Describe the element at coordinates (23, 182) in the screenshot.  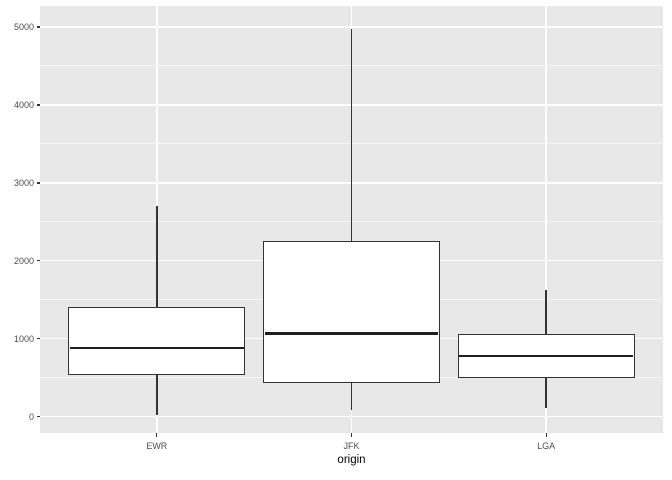
I see `y-tick-label: 3000` at that location.